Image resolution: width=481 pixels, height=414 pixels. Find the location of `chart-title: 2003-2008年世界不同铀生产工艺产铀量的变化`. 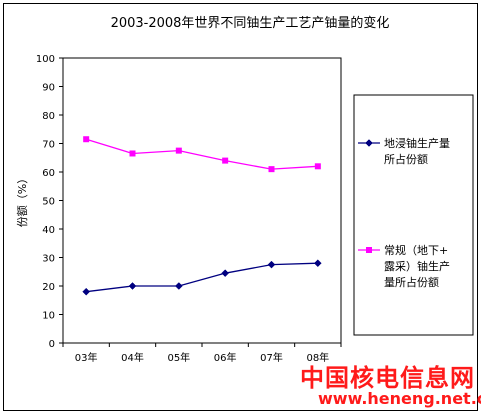

chart-title: 2003-2008年世界不同铀生产工艺产铀量的变化 is located at coordinates (250, 23).